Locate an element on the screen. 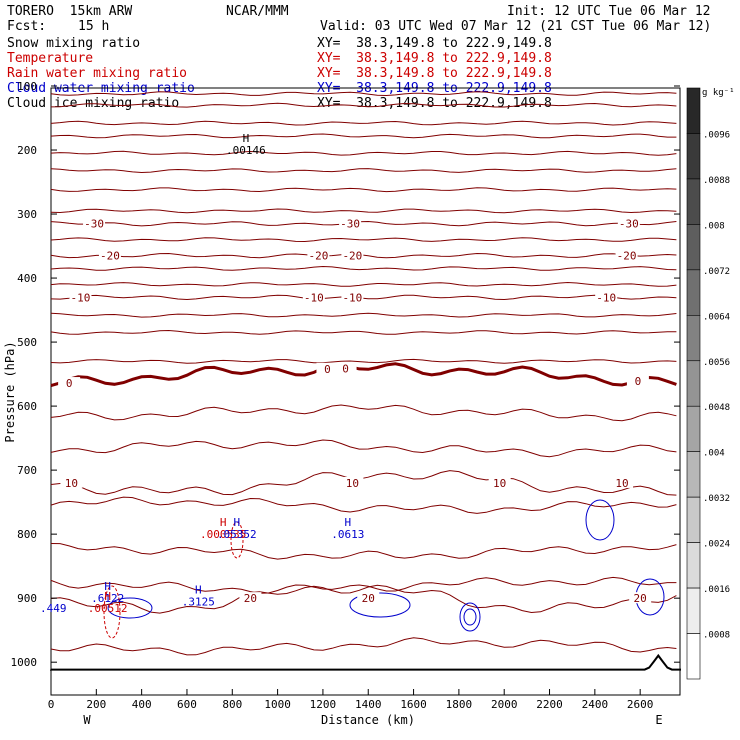 This screenshot has width=740, height=740. rain-contour is located at coordinates (237, 540).